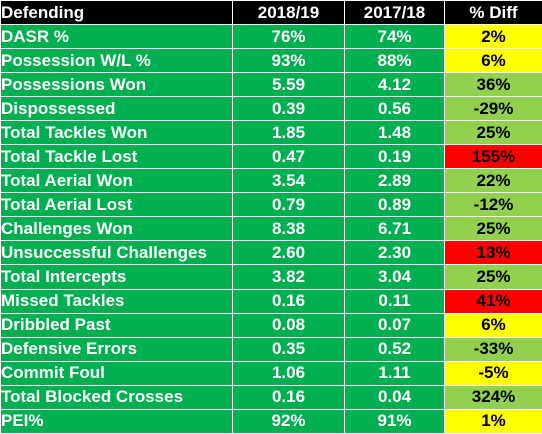  I want to click on value-2017-18: 1.11, so click(394, 373).